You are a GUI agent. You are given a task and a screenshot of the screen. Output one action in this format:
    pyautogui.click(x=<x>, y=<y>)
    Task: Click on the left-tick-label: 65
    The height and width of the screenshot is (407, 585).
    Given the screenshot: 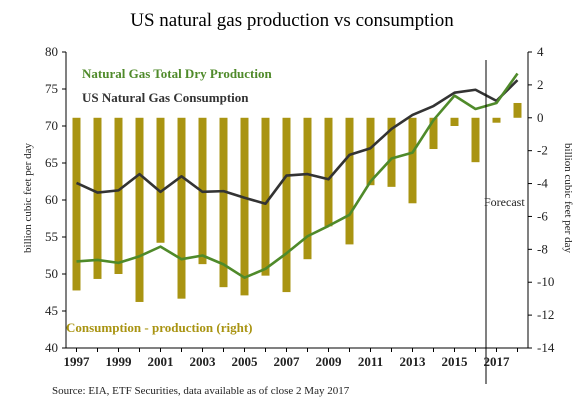 What is the action you would take?
    pyautogui.click(x=51, y=162)
    